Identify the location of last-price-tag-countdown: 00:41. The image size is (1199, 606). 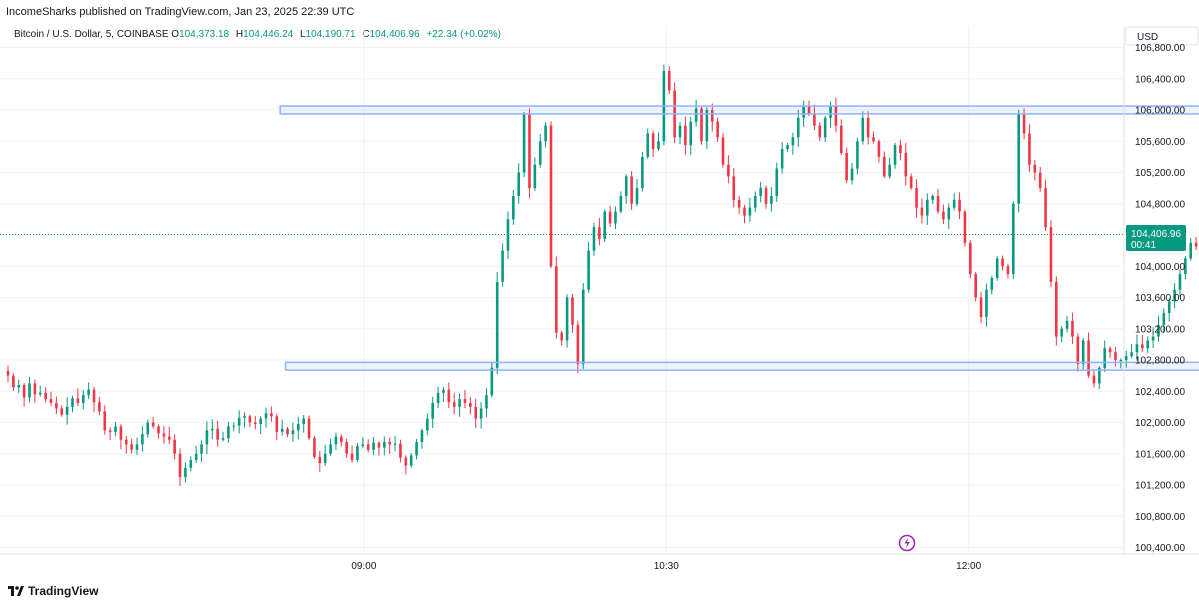
(1143, 245).